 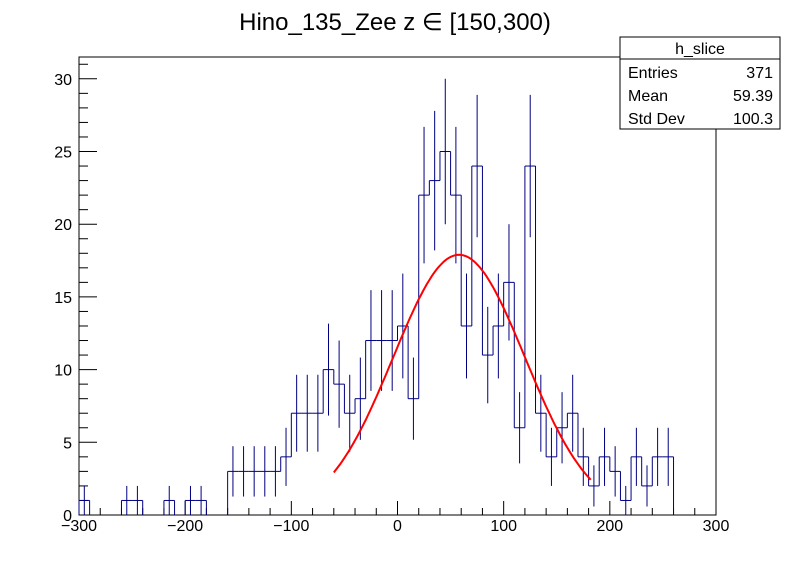 What do you see at coordinates (716, 526) in the screenshot?
I see `x-tick-label: 300` at bounding box center [716, 526].